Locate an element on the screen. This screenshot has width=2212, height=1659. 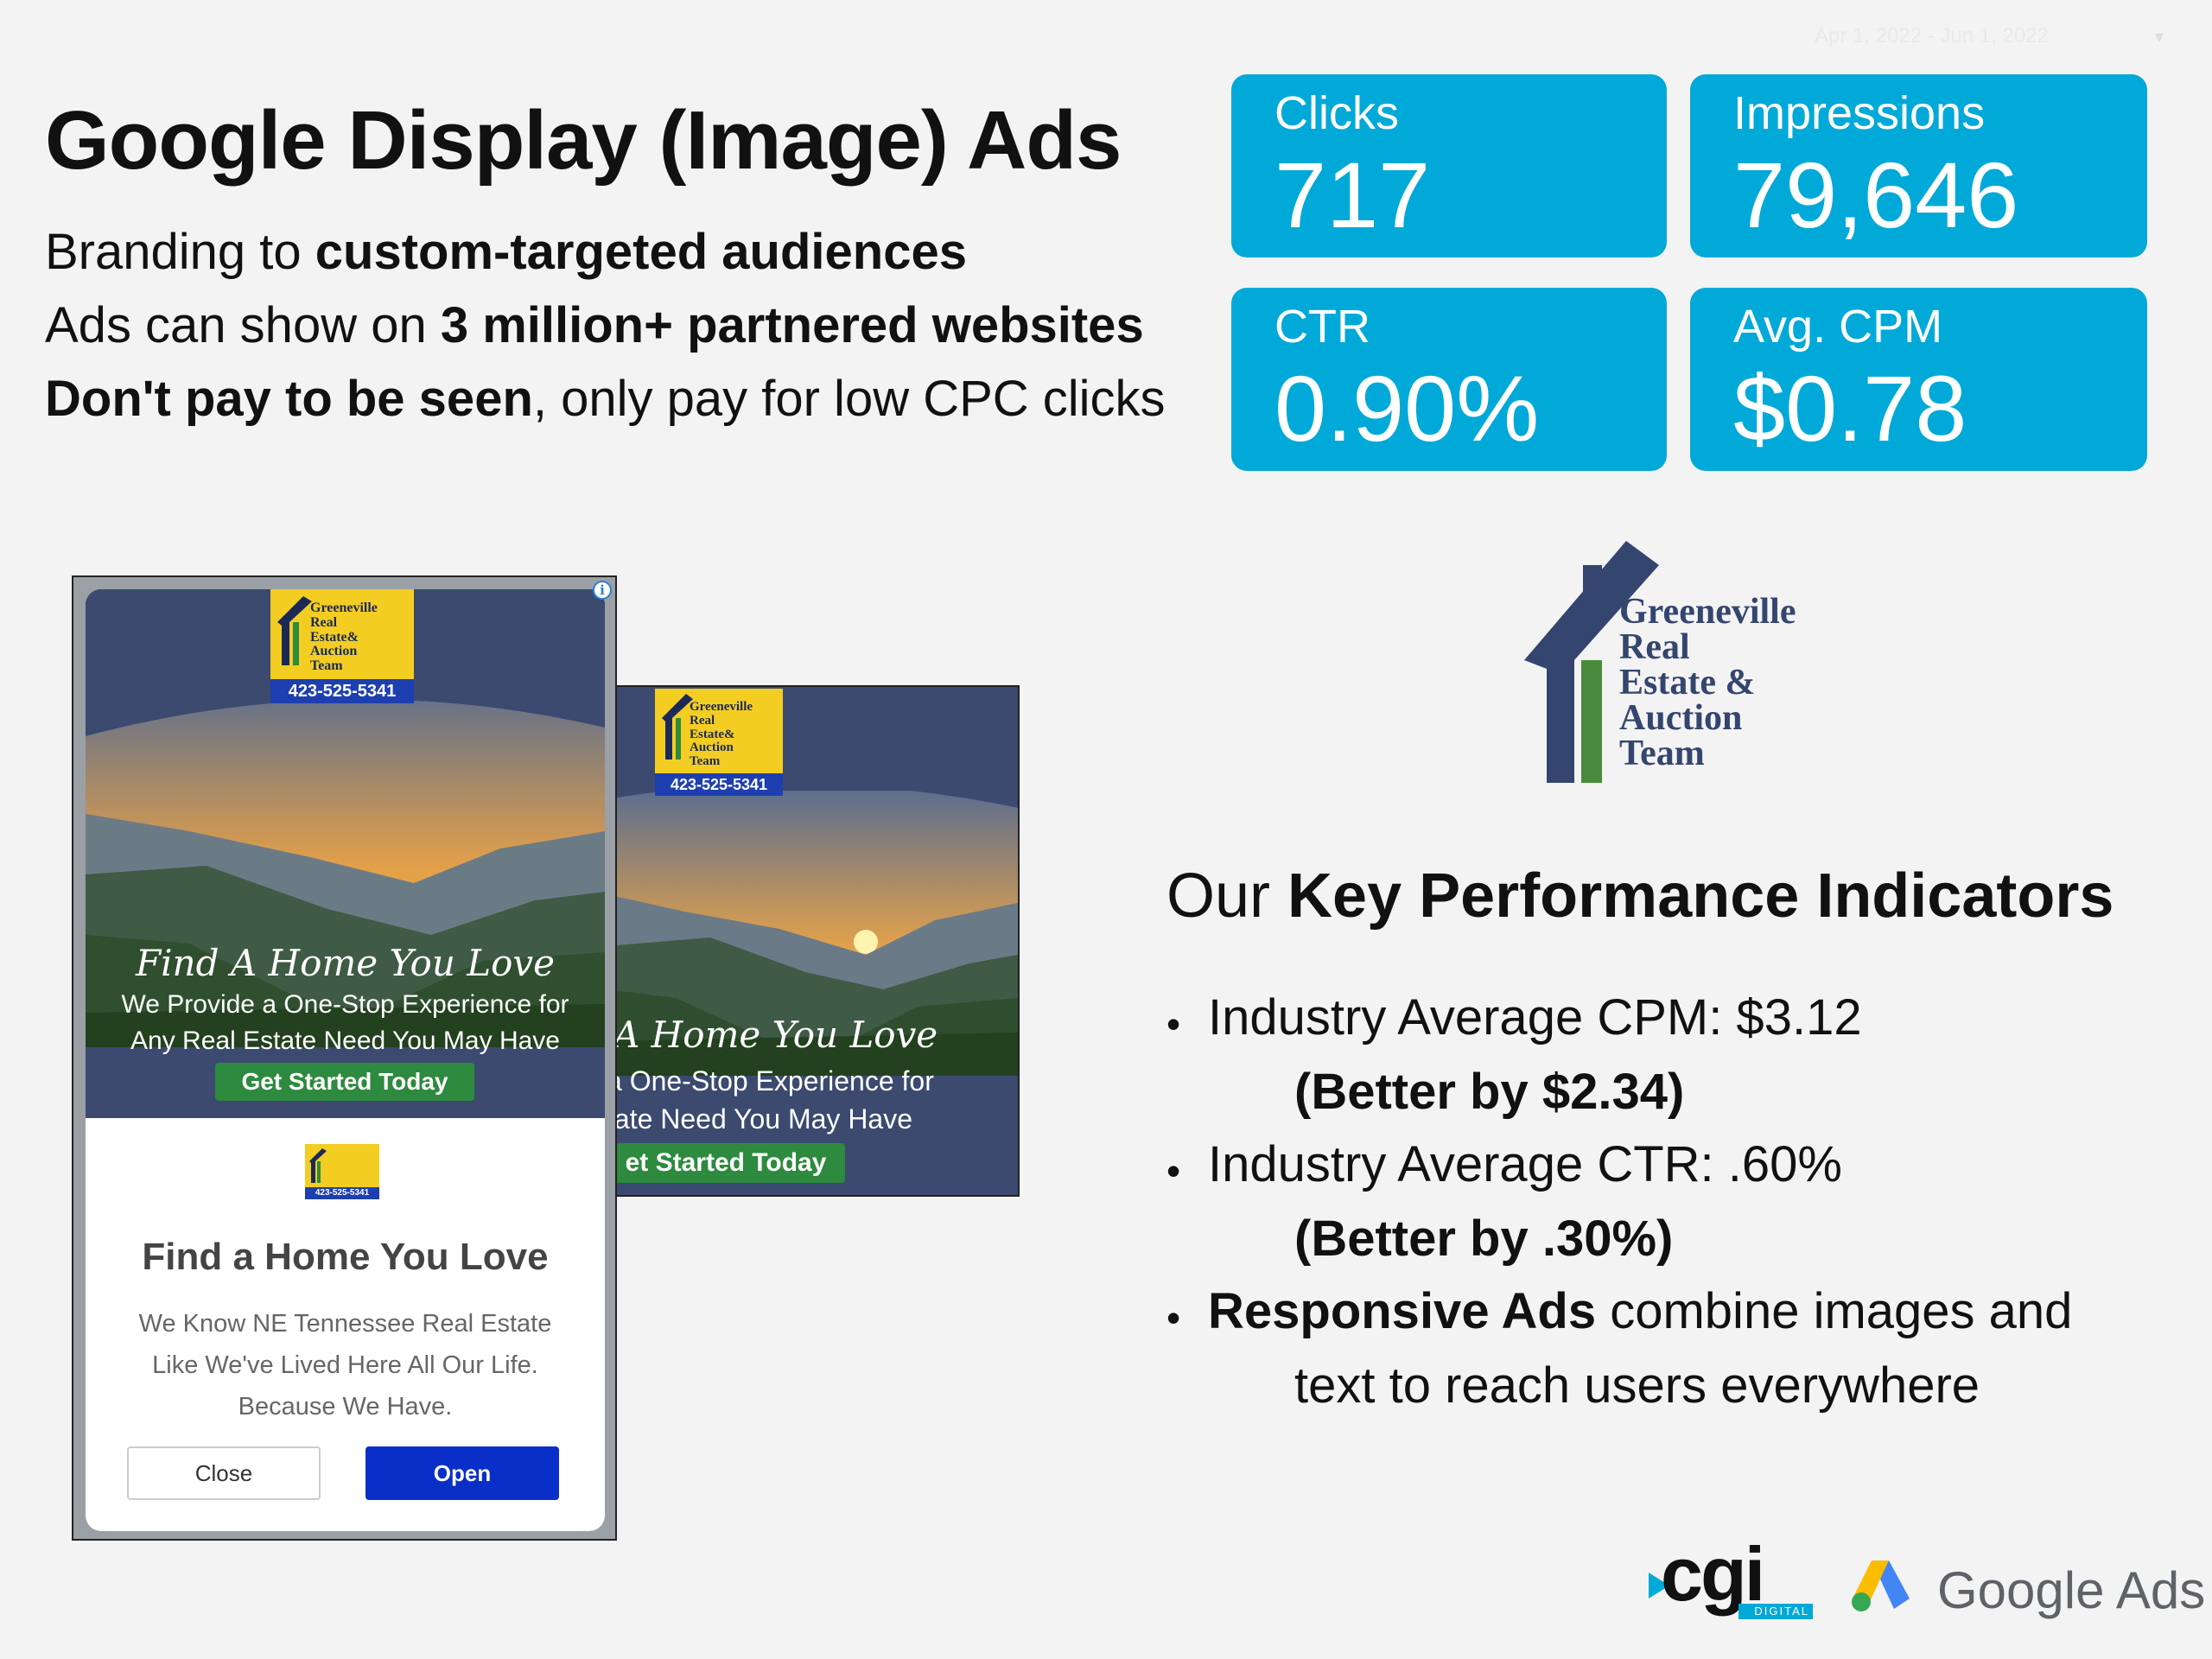
logo-line: Team is located at coordinates (1662, 753).